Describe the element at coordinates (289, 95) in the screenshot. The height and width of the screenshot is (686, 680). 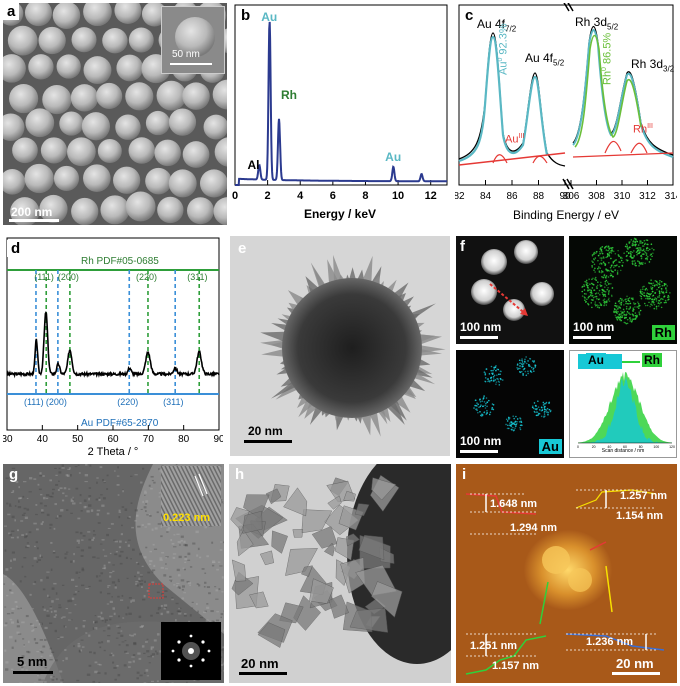
I see `eds-peak-label: Rh` at that location.